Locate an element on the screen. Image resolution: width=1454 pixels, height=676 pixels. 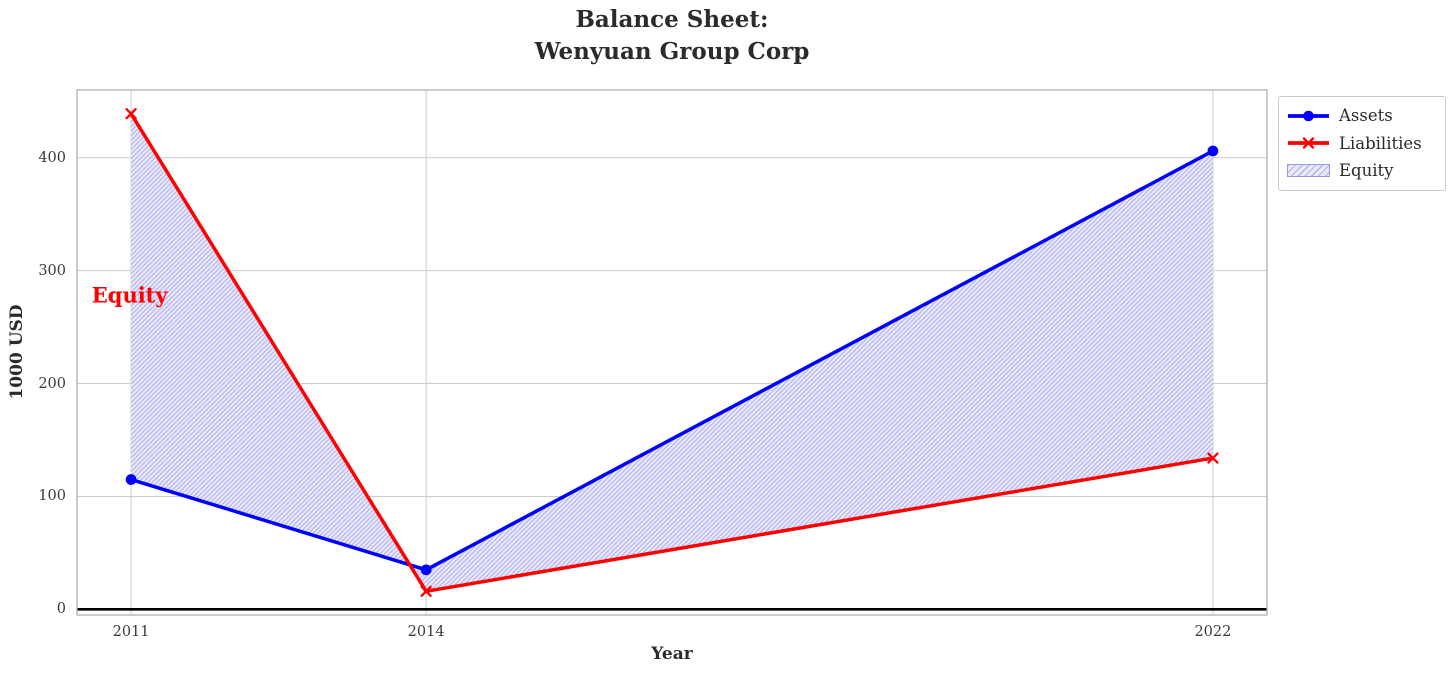
x-tick-label: 2011 is located at coordinates (131, 632).